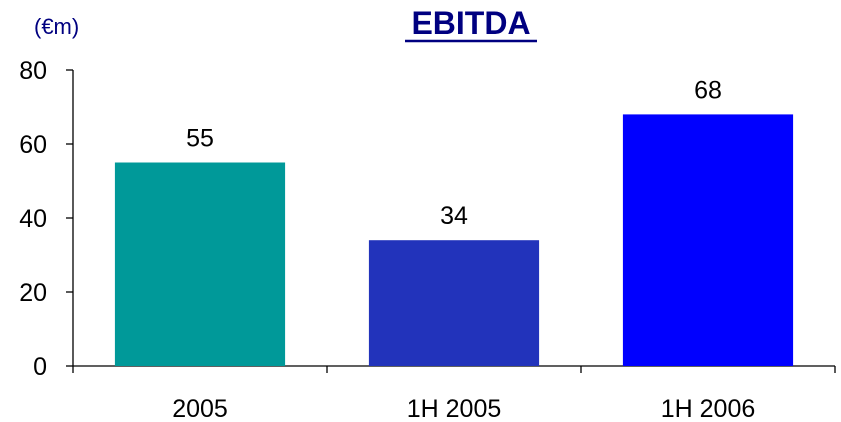 The image size is (841, 422). I want to click on category-labels: 2005 1H 2005 1H 2006, so click(463, 408).